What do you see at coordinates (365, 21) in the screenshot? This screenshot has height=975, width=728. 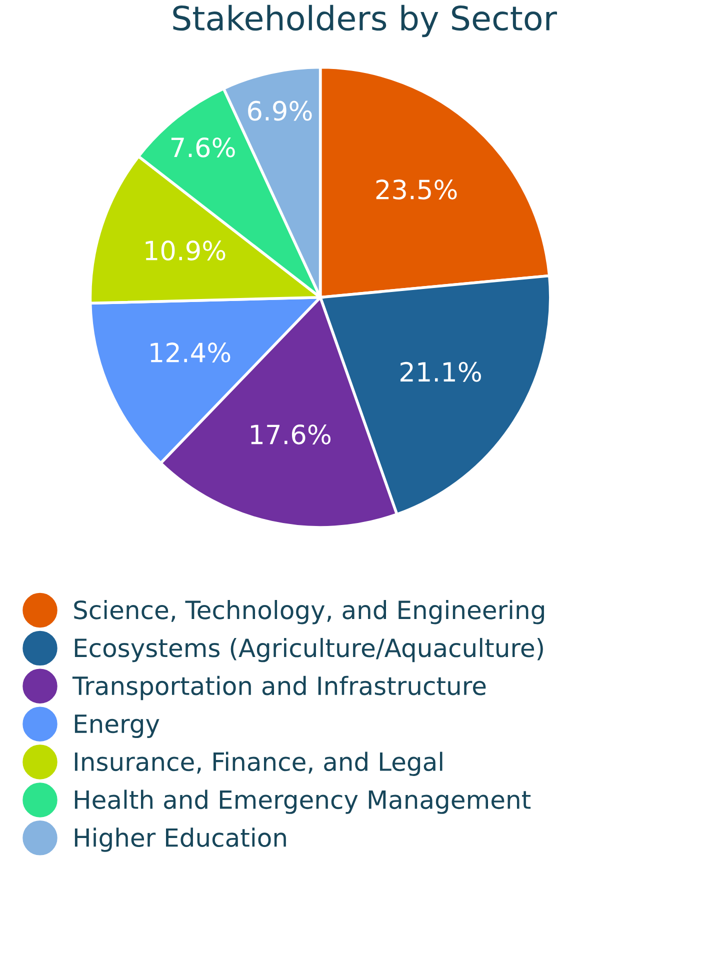 I see `chart-title: Stakeholders by Sector` at bounding box center [365, 21].